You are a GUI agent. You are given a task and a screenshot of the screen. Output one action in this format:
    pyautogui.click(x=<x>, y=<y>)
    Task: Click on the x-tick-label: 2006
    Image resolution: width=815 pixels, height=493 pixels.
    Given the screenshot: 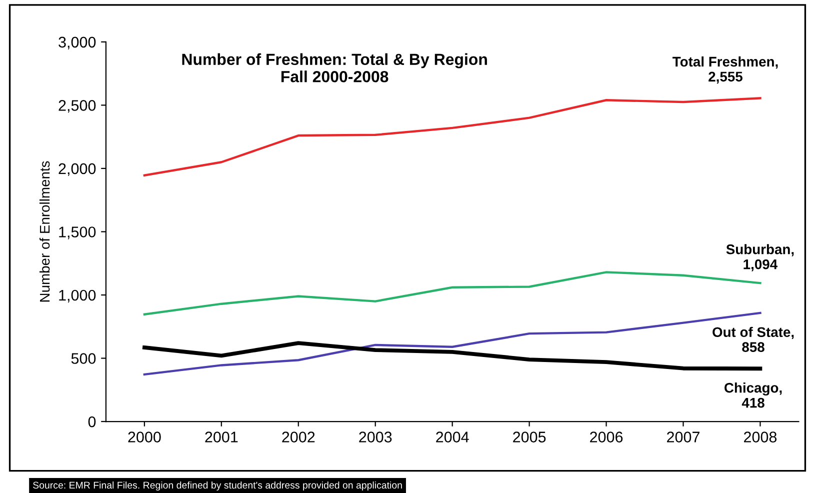 What is the action you would take?
    pyautogui.click(x=606, y=437)
    